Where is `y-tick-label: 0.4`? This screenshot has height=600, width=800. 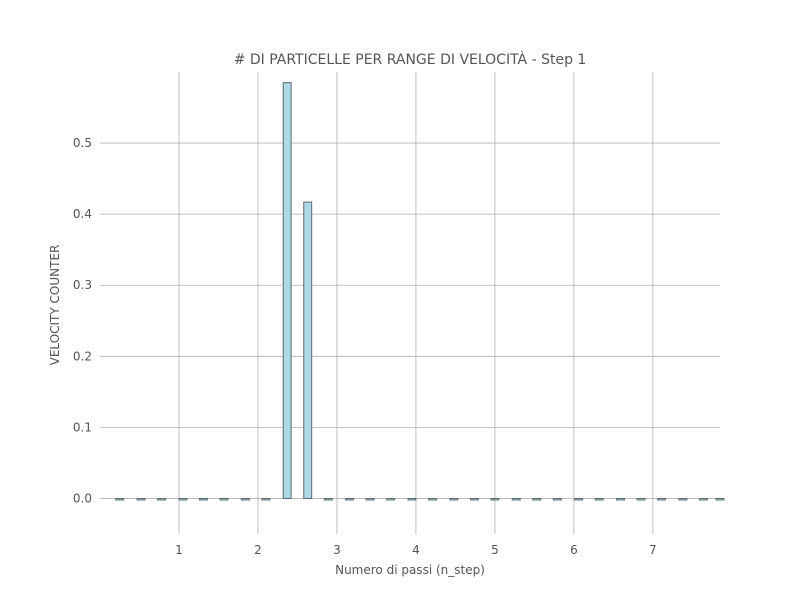
y-tick-label: 0.4 is located at coordinates (82, 214).